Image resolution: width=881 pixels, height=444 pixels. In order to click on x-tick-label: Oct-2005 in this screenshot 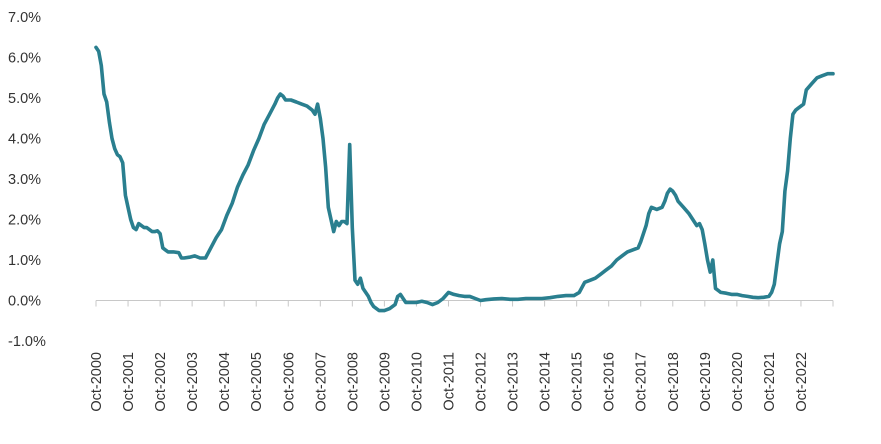, I will do `click(257, 382)`.